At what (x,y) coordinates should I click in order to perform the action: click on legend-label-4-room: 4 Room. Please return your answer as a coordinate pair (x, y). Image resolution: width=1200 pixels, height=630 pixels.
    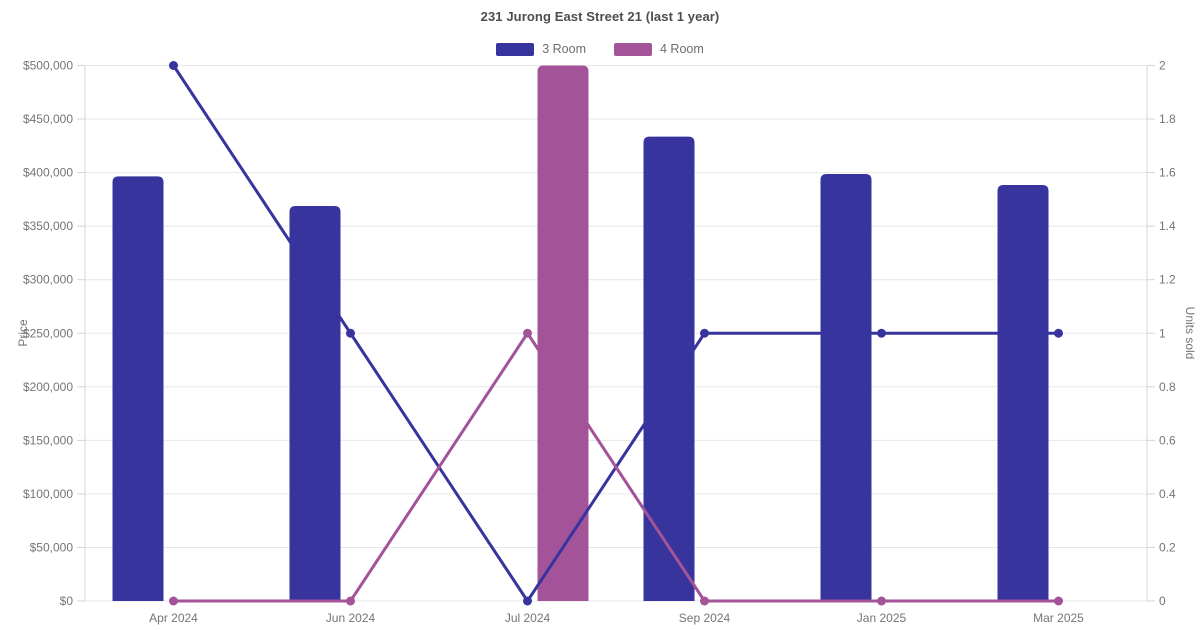
    Looking at the image, I should click on (682, 49).